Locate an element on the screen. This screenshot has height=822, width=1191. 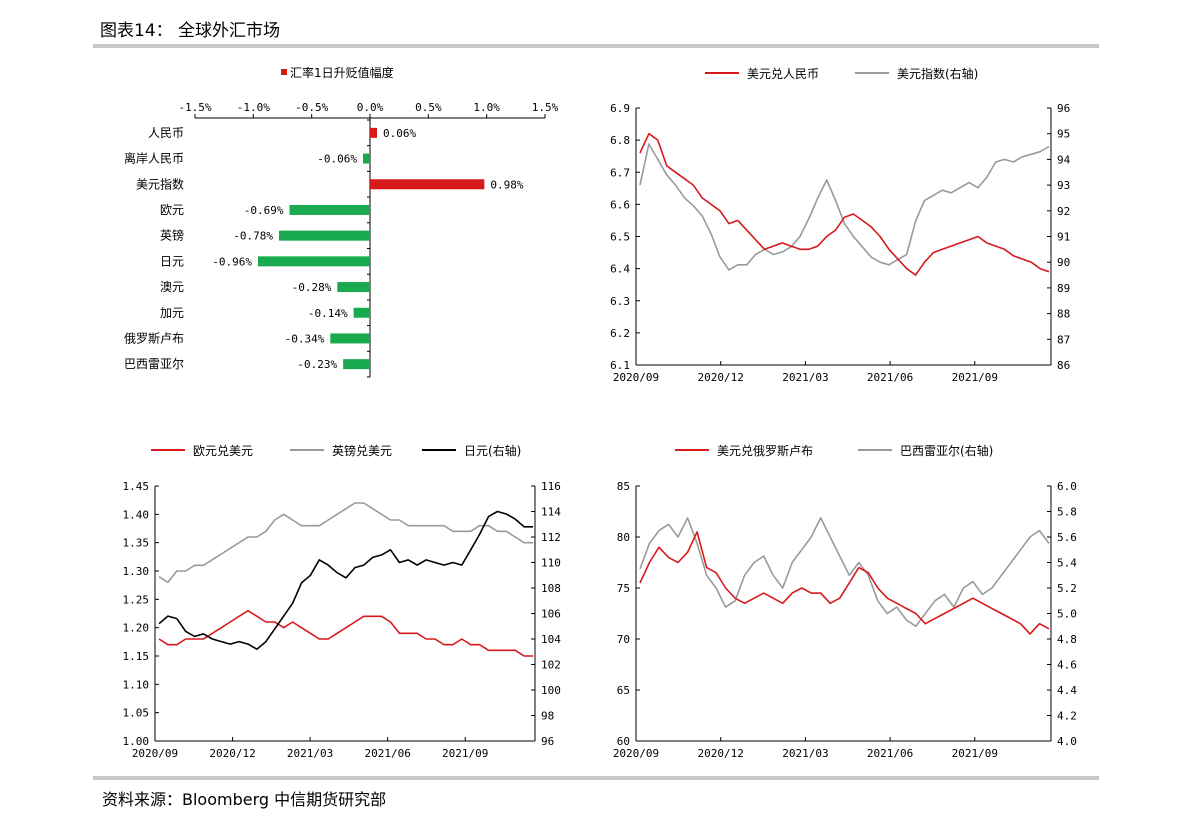
value-label: -0.28% is located at coordinates (312, 287).